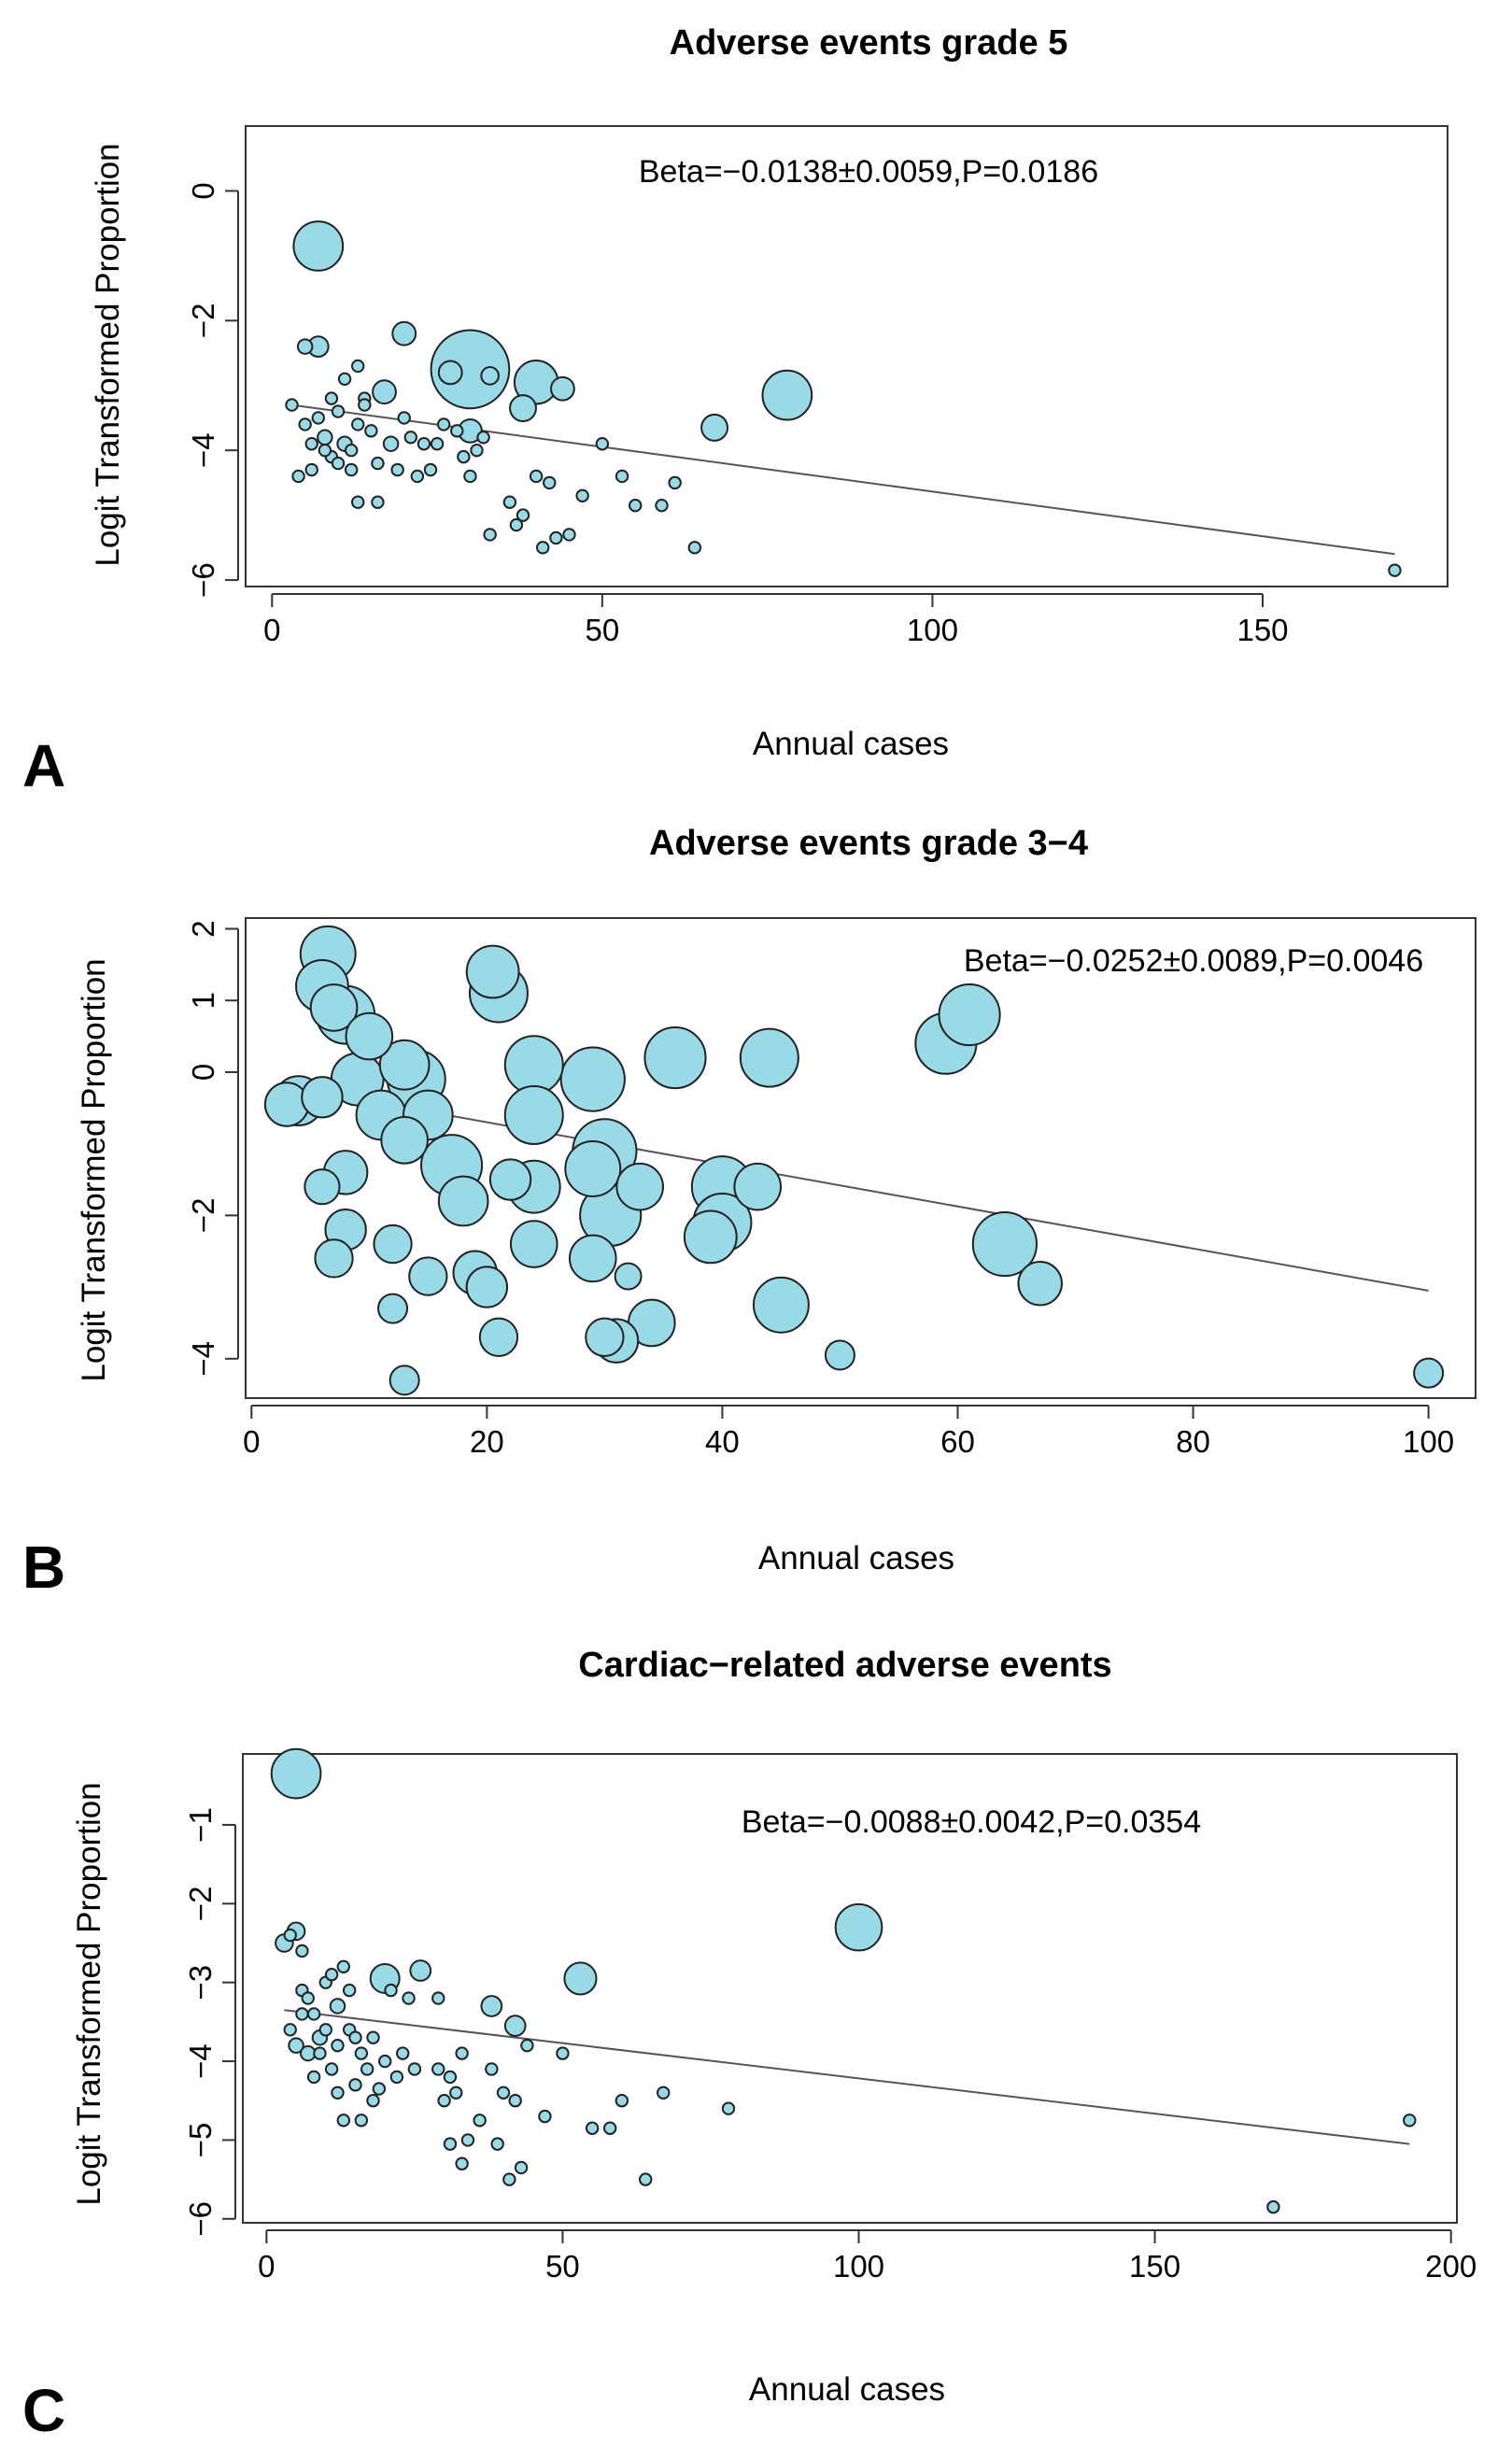  I want to click on panel-b-y-tick-label-3: −2, so click(203, 1216).